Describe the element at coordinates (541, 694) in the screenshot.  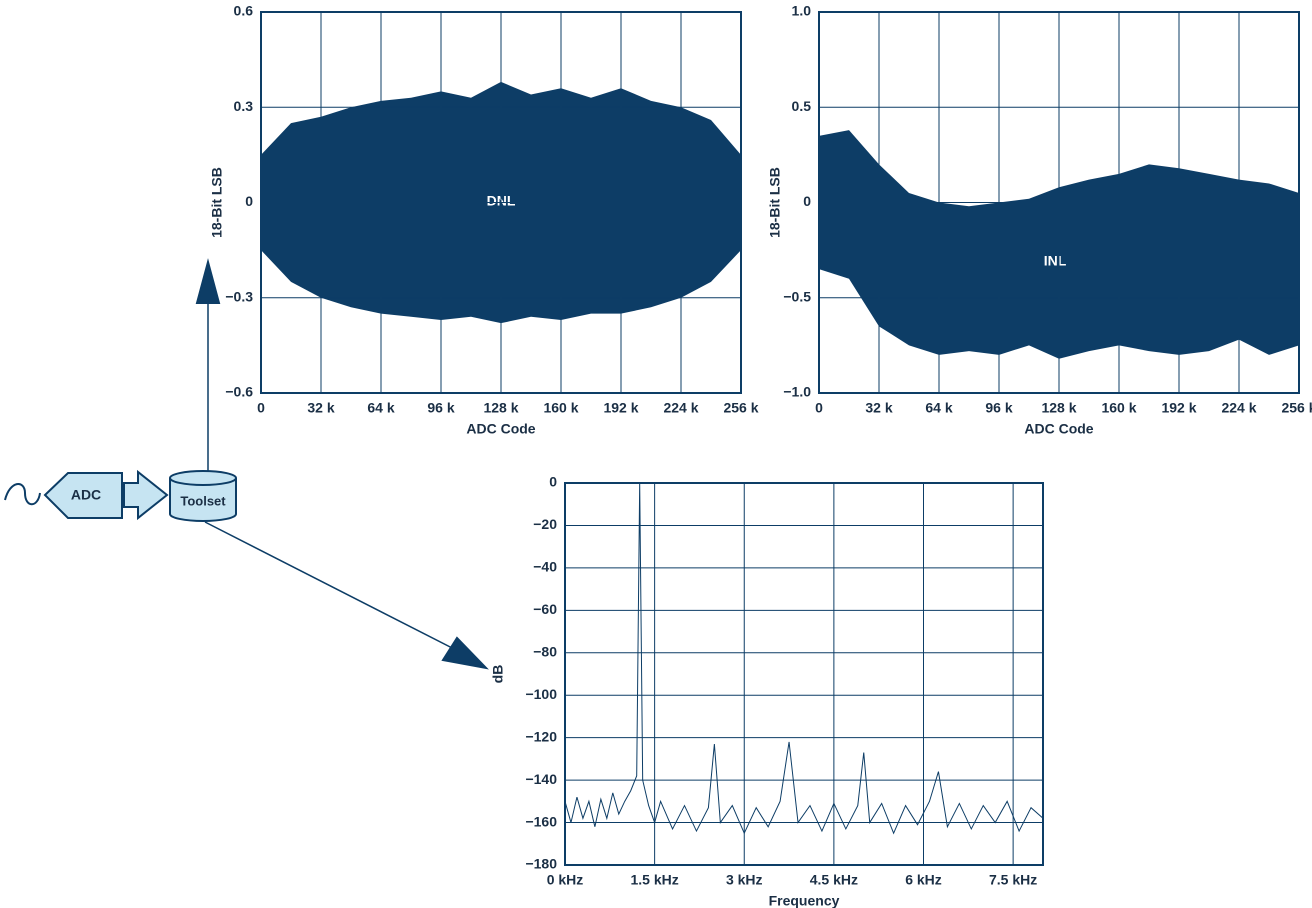
I see `y-tick-label: −100` at that location.